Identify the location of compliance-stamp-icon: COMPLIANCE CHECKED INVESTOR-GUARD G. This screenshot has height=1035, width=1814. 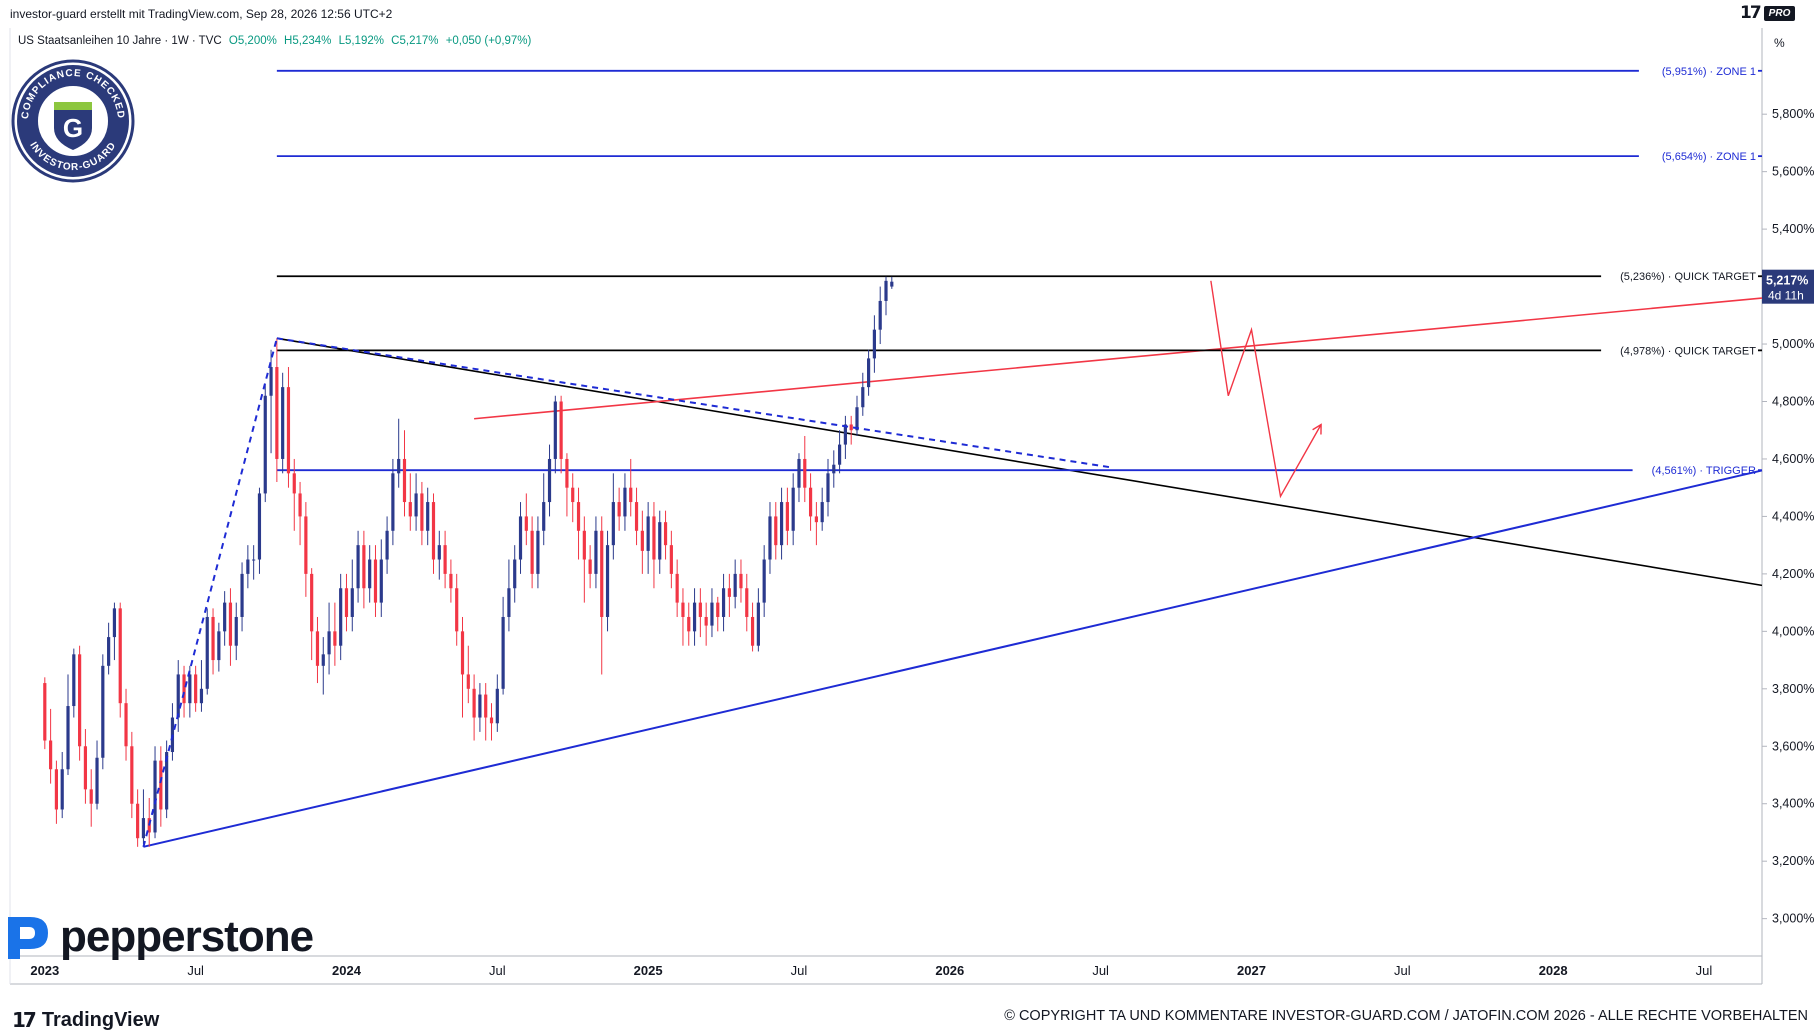
(73, 121).